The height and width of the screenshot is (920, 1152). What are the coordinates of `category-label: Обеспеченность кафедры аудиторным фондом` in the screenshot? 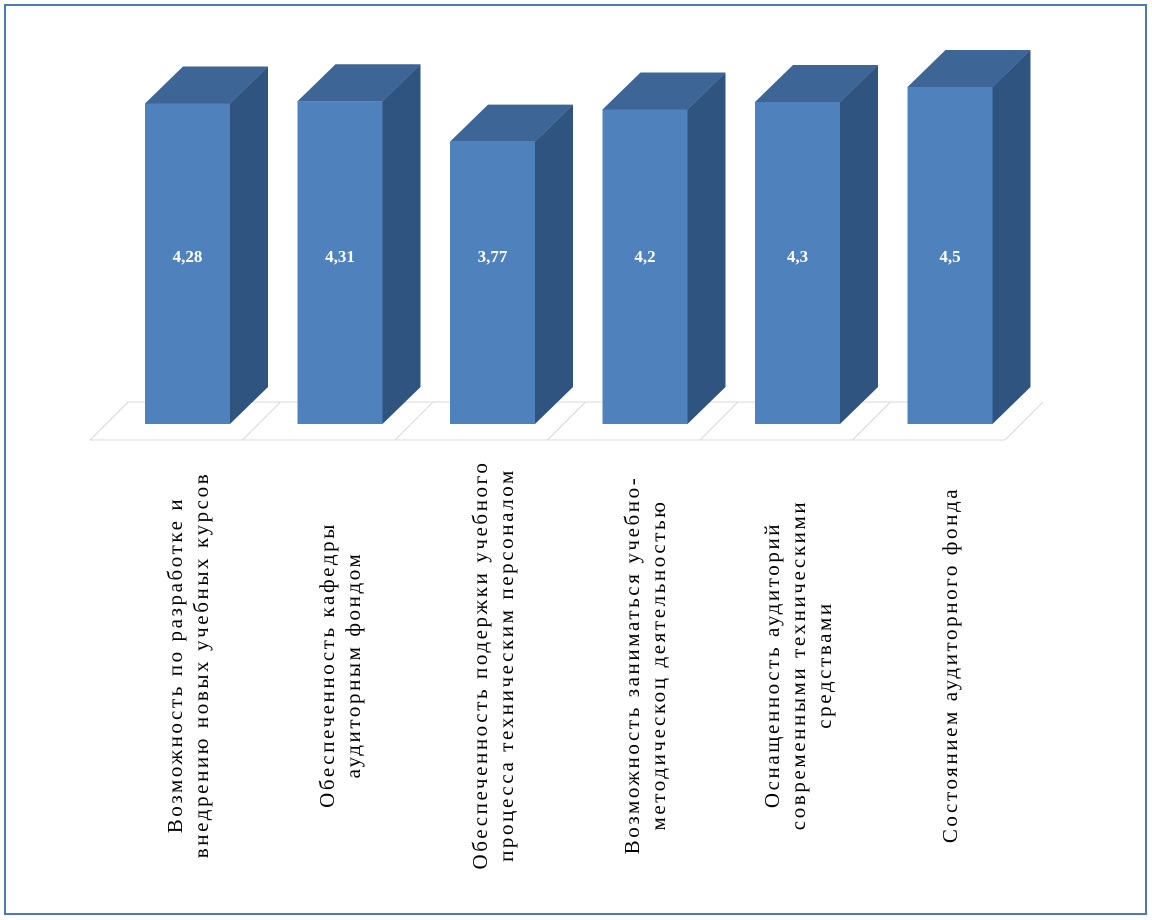 It's located at (339, 665).